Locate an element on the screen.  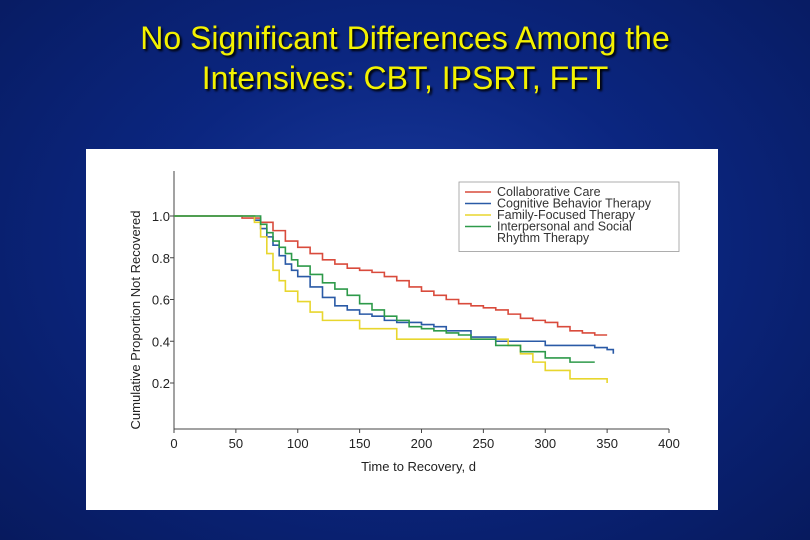
legend-label-1: Collaborative Care is located at coordinates (549, 192).